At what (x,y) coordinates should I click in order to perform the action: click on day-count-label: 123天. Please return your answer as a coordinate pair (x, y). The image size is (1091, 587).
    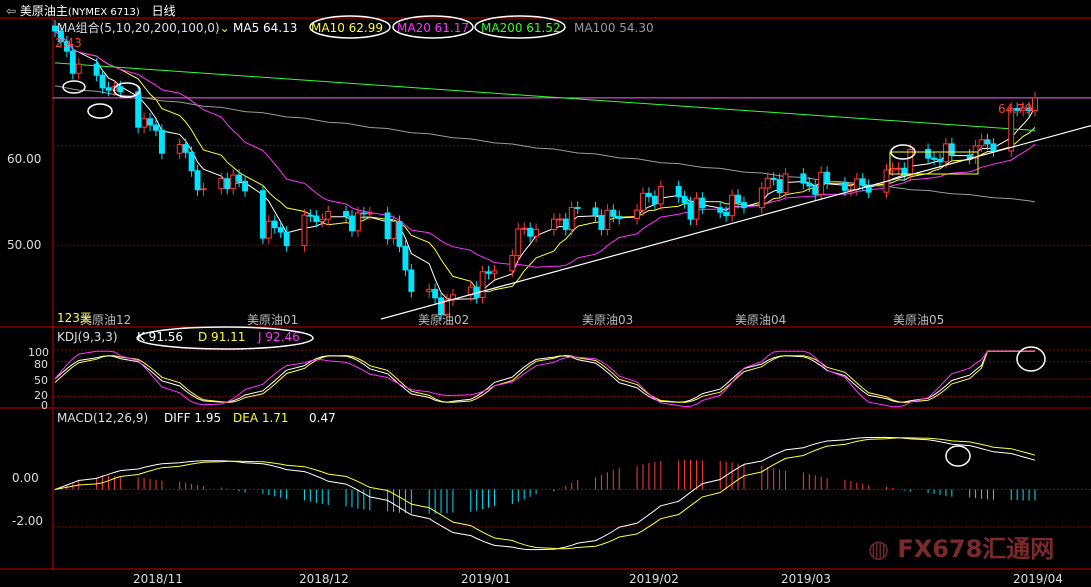
    Looking at the image, I should click on (74, 318).